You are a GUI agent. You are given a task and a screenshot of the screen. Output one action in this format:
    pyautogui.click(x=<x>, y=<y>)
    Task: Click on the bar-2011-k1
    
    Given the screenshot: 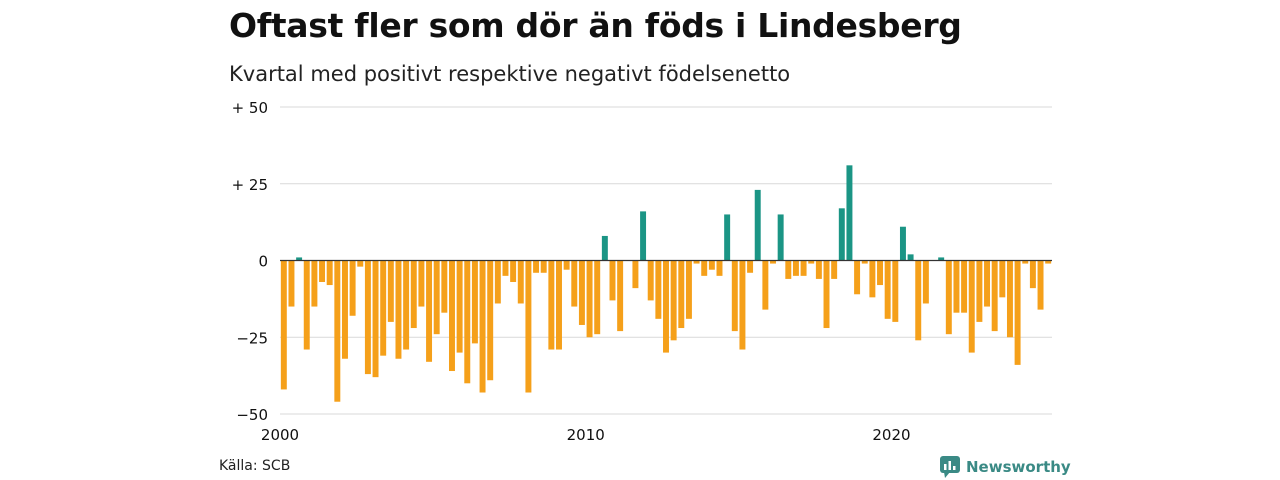 What is the action you would take?
    pyautogui.click(x=620, y=296)
    